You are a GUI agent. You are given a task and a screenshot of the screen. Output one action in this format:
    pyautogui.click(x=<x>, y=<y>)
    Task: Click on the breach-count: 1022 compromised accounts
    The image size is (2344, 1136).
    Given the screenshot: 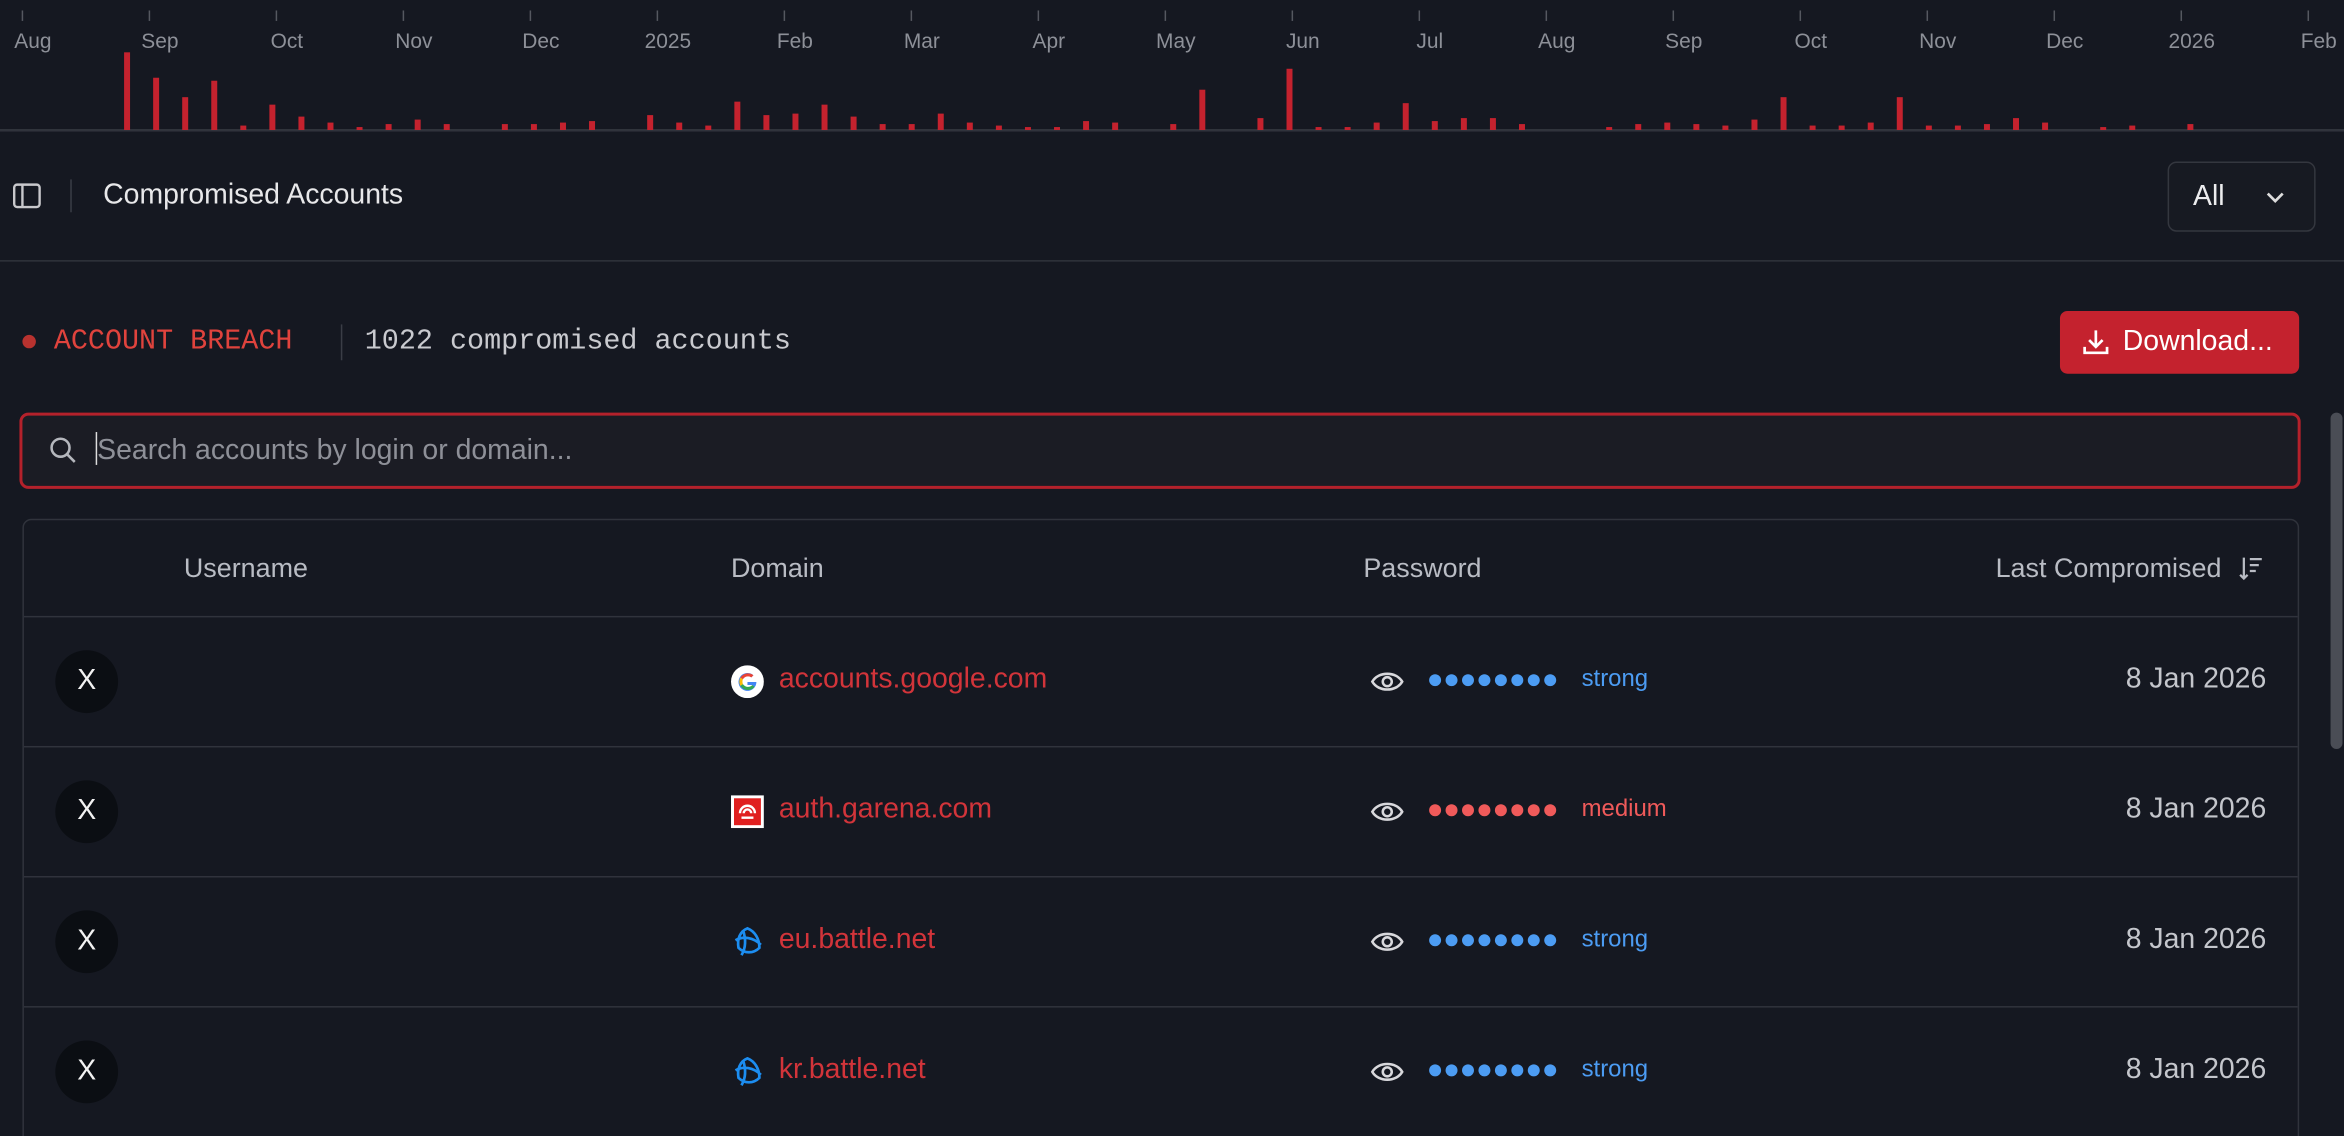 What is the action you would take?
    pyautogui.click(x=577, y=341)
    